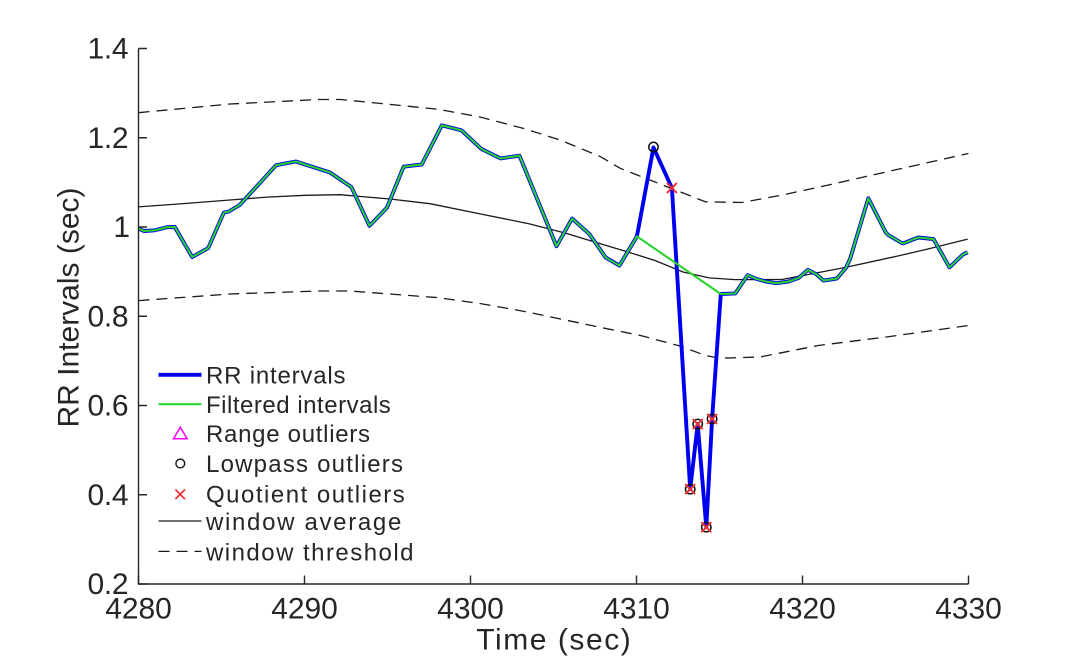 This screenshot has height=660, width=1070. Describe the element at coordinates (636, 609) in the screenshot. I see `svg-text: 4310` at that location.